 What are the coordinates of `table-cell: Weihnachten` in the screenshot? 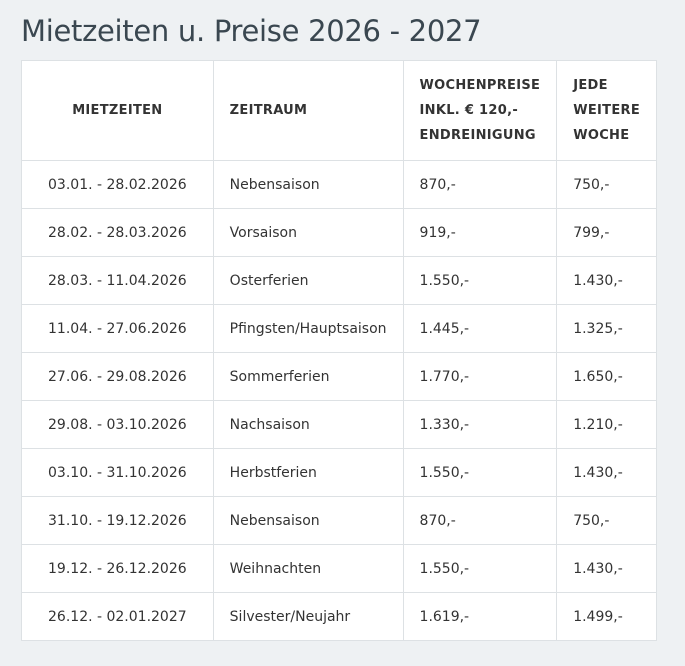 It's located at (308, 568).